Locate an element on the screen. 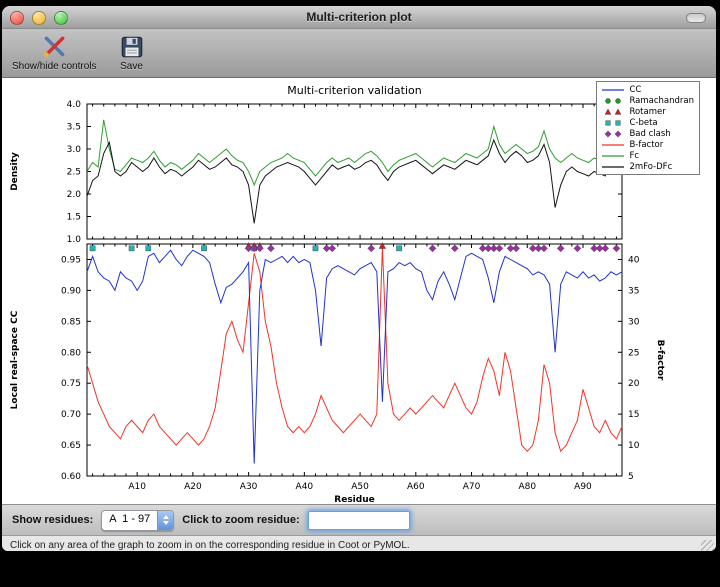 This screenshot has width=720, height=587. show-hide-controls-label: Show/hide controls is located at coordinates (54, 66).